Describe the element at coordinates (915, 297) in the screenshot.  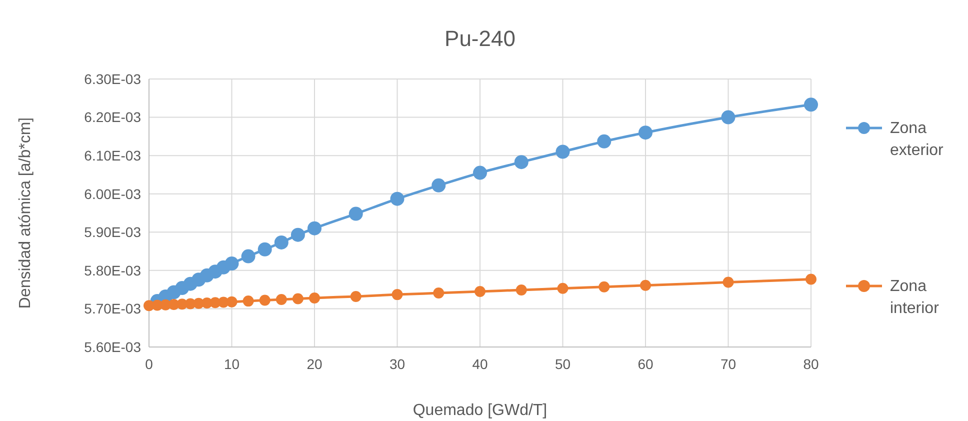
I see `legend-label: Zona interior` at that location.